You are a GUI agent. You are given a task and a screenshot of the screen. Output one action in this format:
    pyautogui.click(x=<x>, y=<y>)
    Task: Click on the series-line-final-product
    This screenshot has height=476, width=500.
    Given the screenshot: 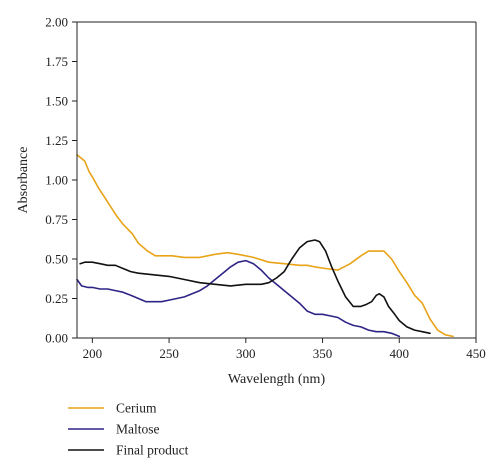 What is the action you would take?
    pyautogui.click(x=255, y=287)
    